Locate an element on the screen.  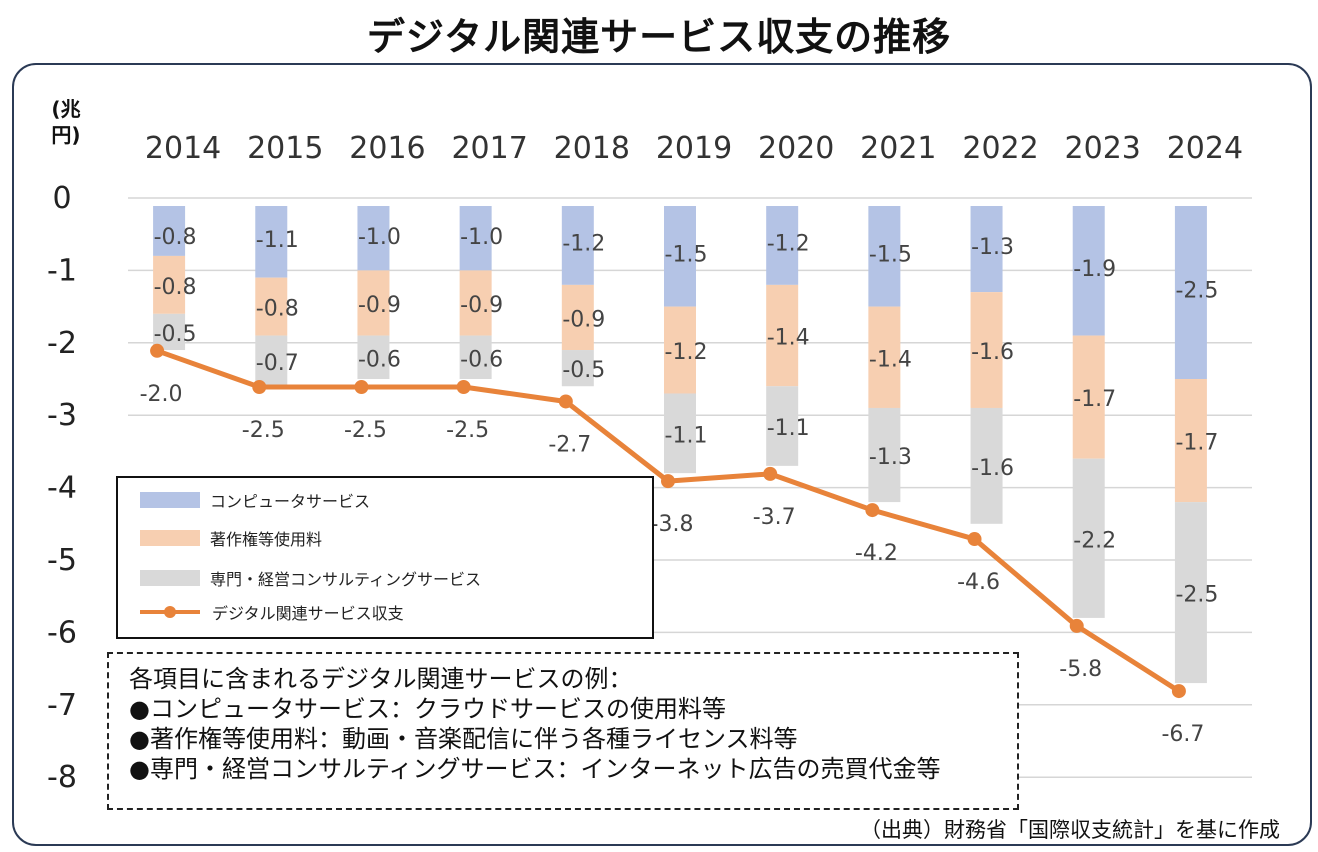
bar-data-label: -1.3 is located at coordinates (890, 457).